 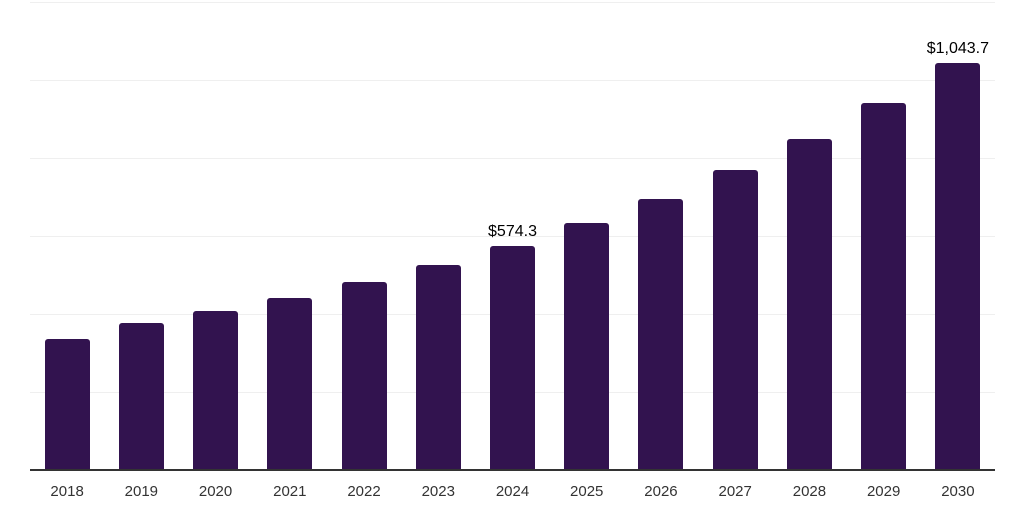 What do you see at coordinates (587, 346) in the screenshot?
I see `bar-2025` at bounding box center [587, 346].